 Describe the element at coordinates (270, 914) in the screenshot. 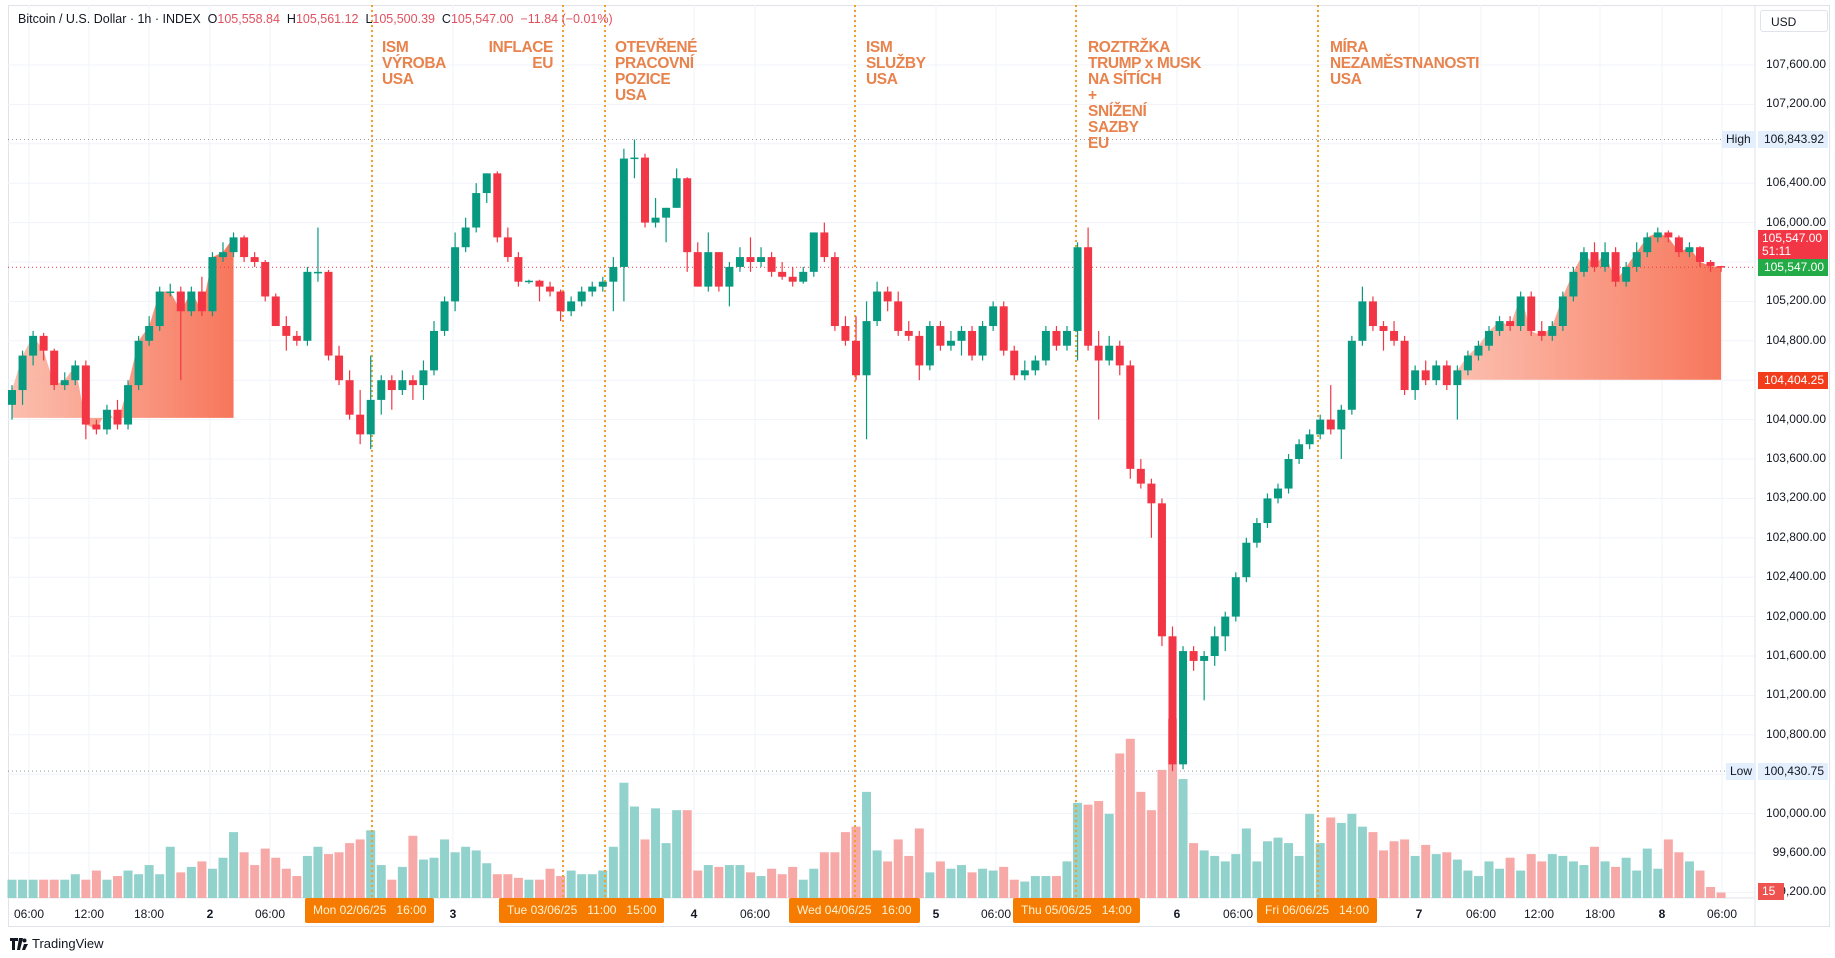

I see `time-axis-label: 06:00` at that location.